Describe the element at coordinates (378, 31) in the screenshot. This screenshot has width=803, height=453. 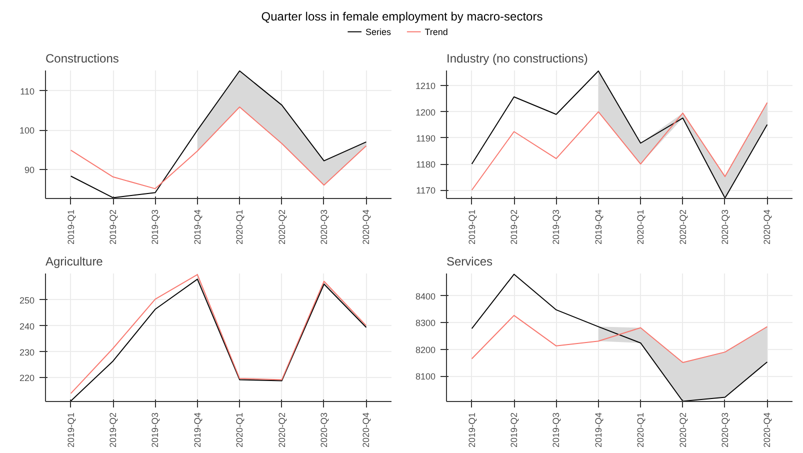
I see `legend-label: Series` at that location.